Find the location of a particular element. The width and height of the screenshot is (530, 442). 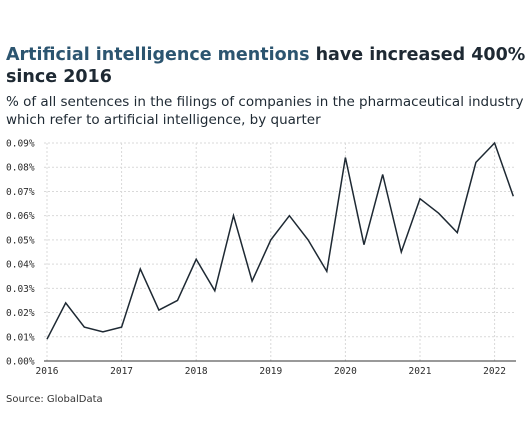

x-tick-label: 2018 is located at coordinates (196, 371).